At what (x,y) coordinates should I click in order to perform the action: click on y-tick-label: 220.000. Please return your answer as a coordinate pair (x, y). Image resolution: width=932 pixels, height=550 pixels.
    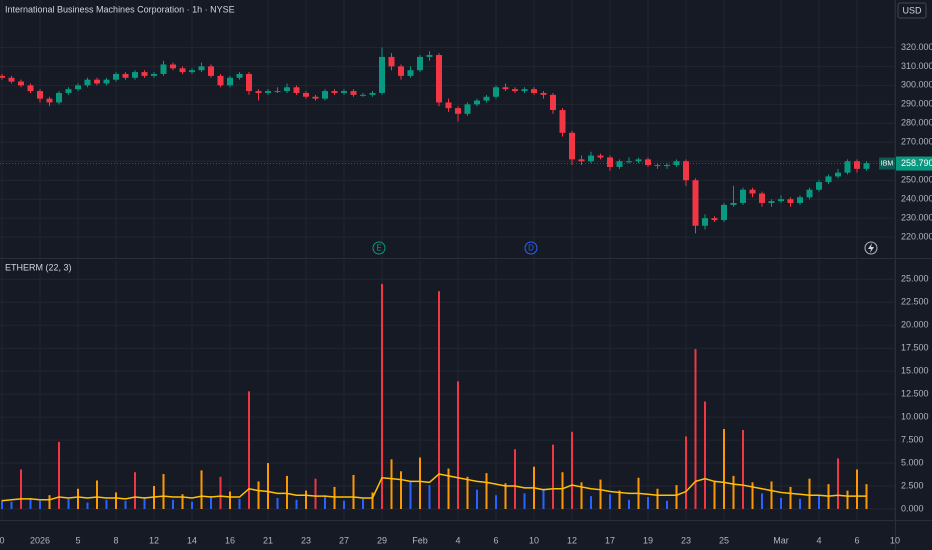
    Looking at the image, I should click on (916, 237).